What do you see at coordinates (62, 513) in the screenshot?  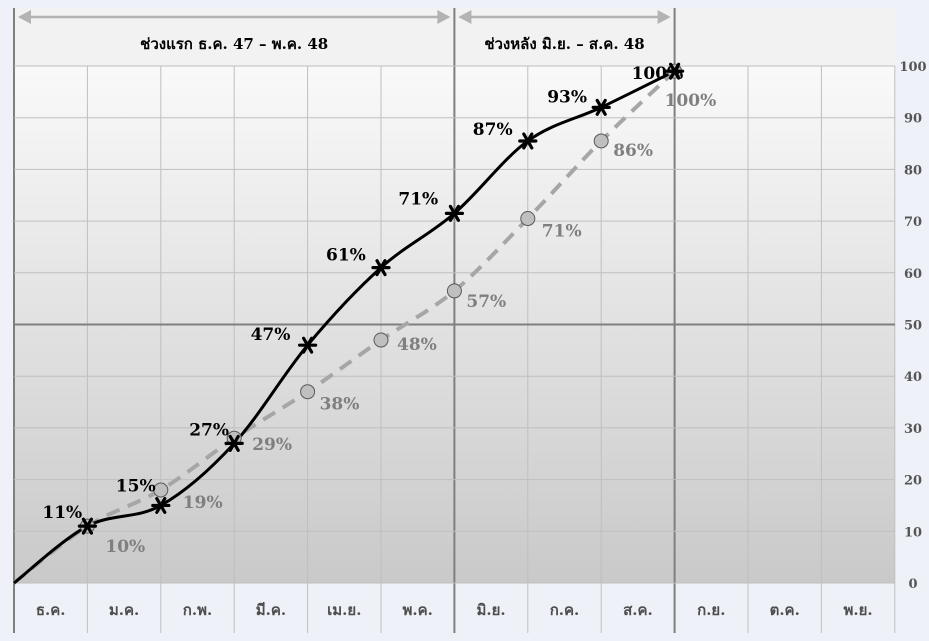 I see `data-label-actual: 11%` at bounding box center [62, 513].